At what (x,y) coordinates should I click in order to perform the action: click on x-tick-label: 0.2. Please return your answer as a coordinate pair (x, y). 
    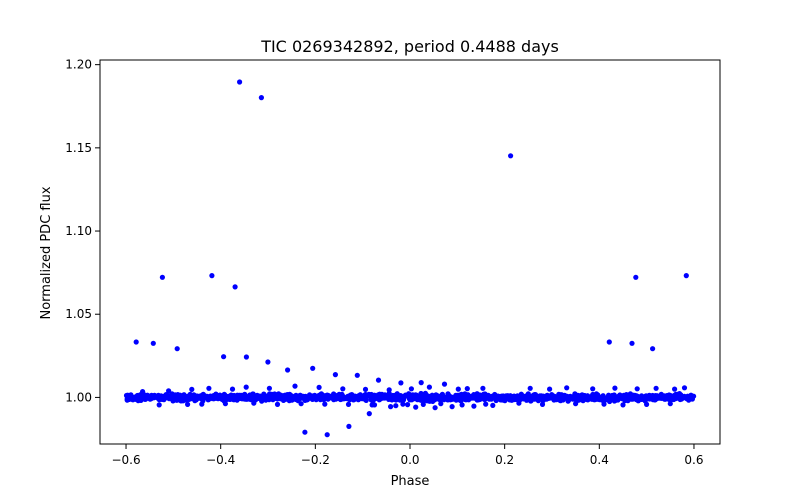
    Looking at the image, I should click on (504, 460).